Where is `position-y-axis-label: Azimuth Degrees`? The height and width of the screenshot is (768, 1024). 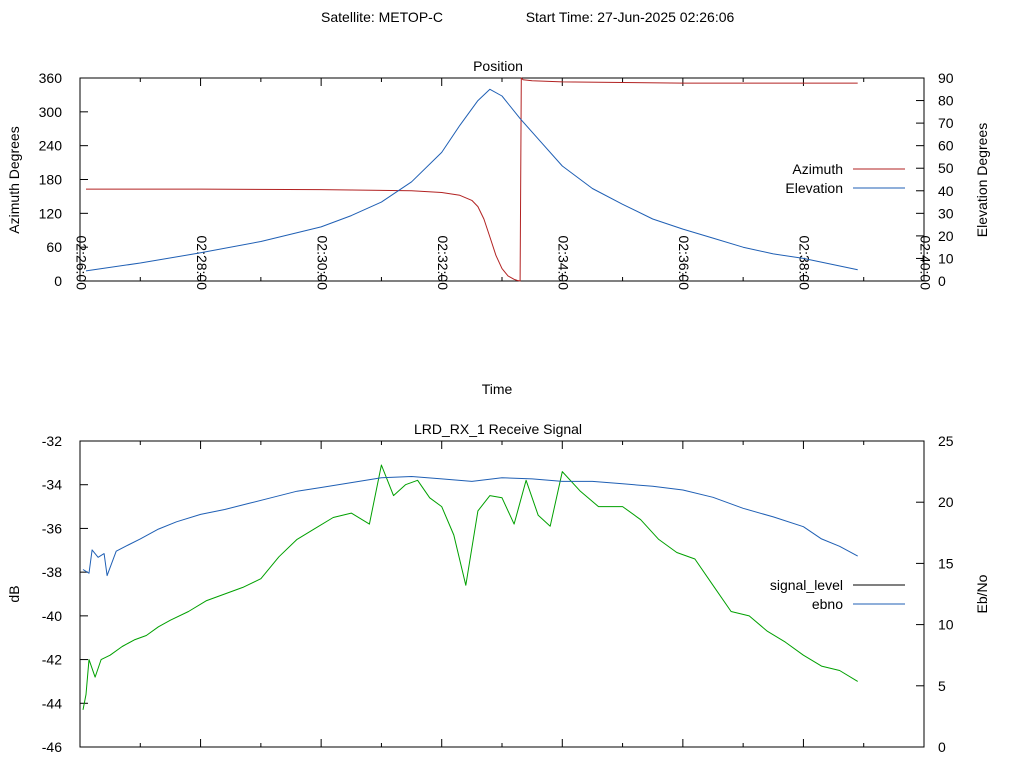 position-y-axis-label: Azimuth Degrees is located at coordinates (14, 179).